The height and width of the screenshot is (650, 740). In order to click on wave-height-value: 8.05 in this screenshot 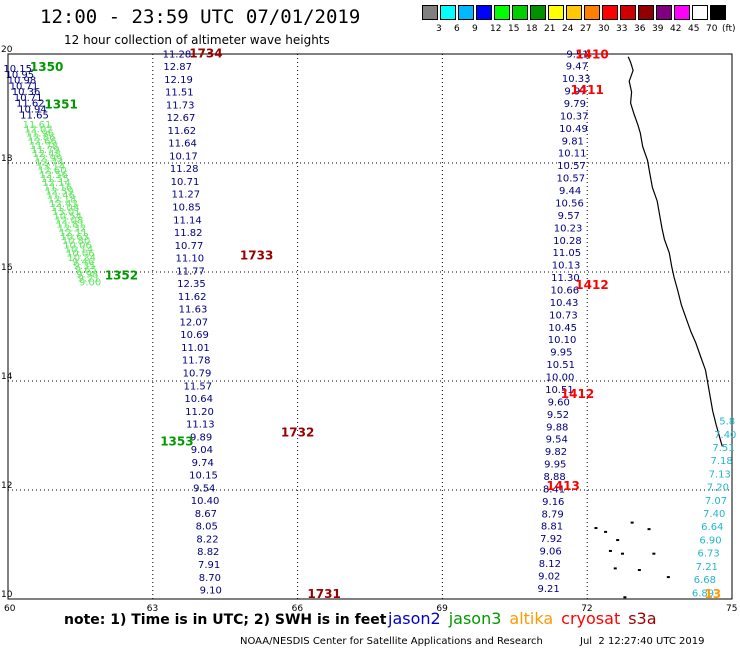, I will do `click(207, 527)`.